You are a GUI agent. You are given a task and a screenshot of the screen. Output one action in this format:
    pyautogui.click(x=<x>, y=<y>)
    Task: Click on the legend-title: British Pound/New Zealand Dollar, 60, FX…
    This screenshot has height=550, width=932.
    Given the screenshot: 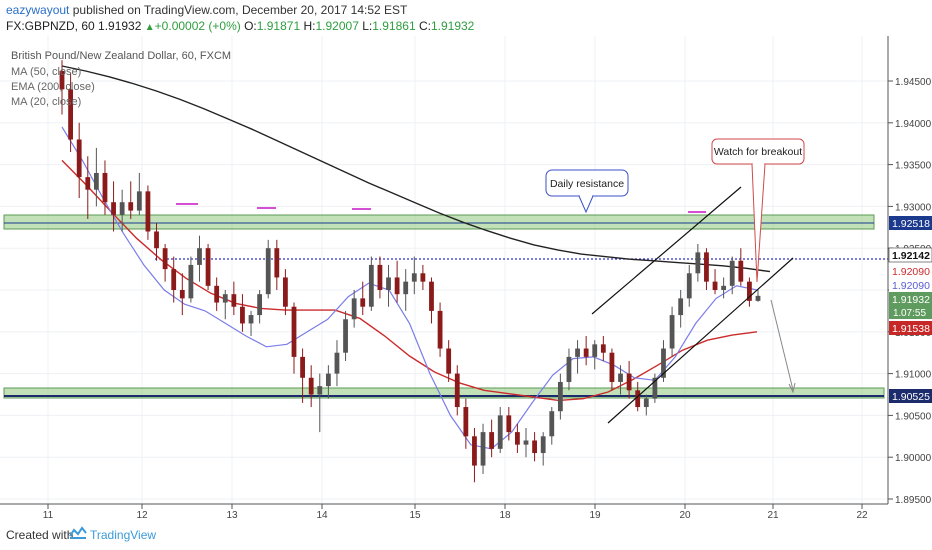 What is the action you would take?
    pyautogui.click(x=121, y=56)
    